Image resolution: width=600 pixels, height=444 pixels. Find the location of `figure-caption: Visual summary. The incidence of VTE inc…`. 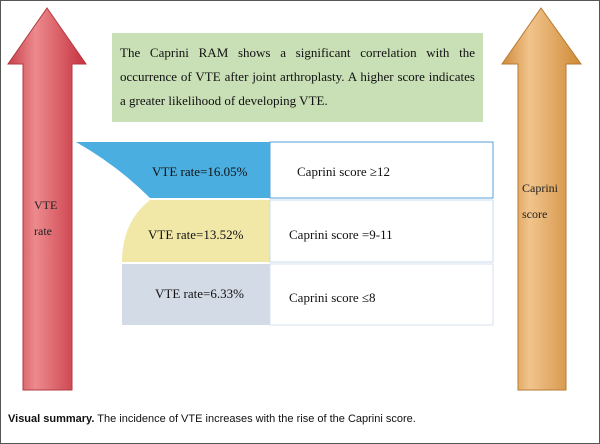

figure-caption: Visual summary. The incidence of VTE inc… is located at coordinates (300, 419).